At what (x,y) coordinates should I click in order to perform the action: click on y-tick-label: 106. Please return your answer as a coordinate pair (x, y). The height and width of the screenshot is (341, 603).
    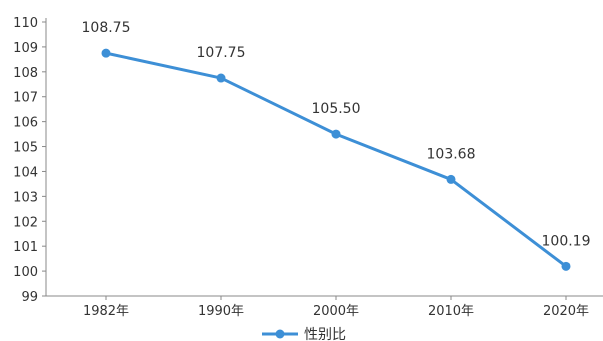
    Looking at the image, I should click on (25, 123).